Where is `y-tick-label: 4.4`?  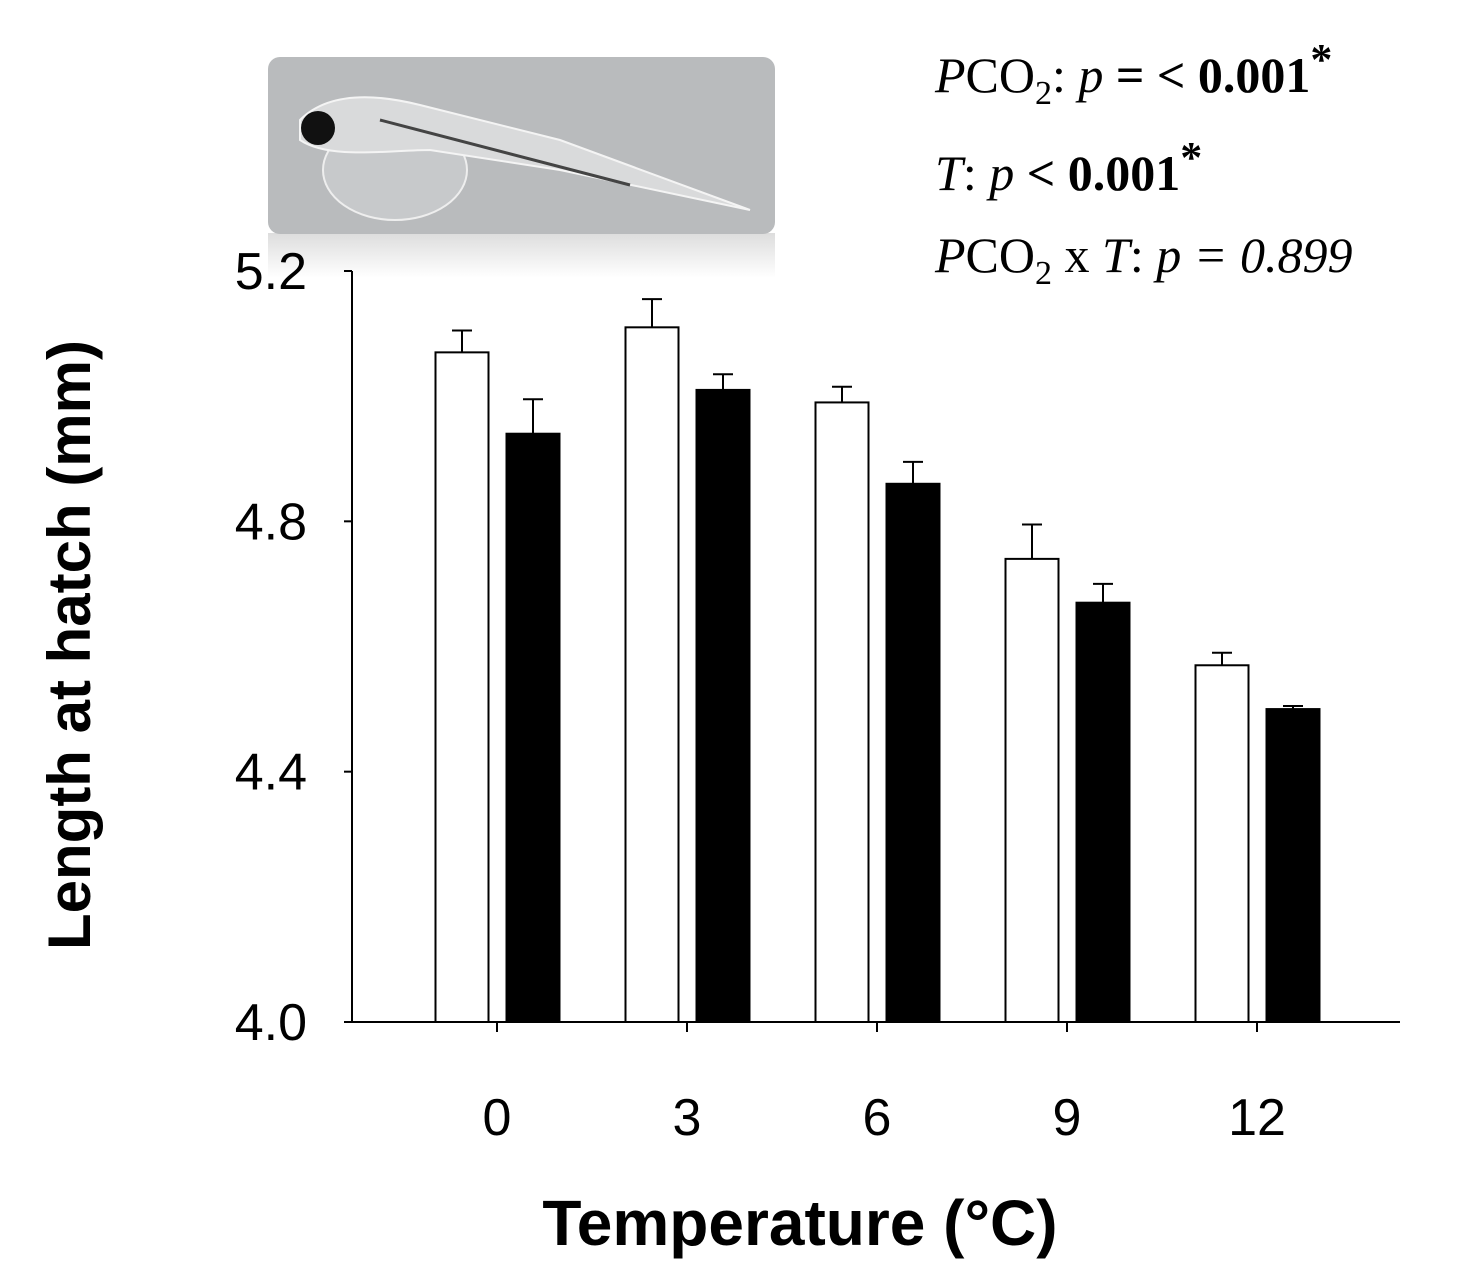
y-tick-label: 4.4 is located at coordinates (271, 773).